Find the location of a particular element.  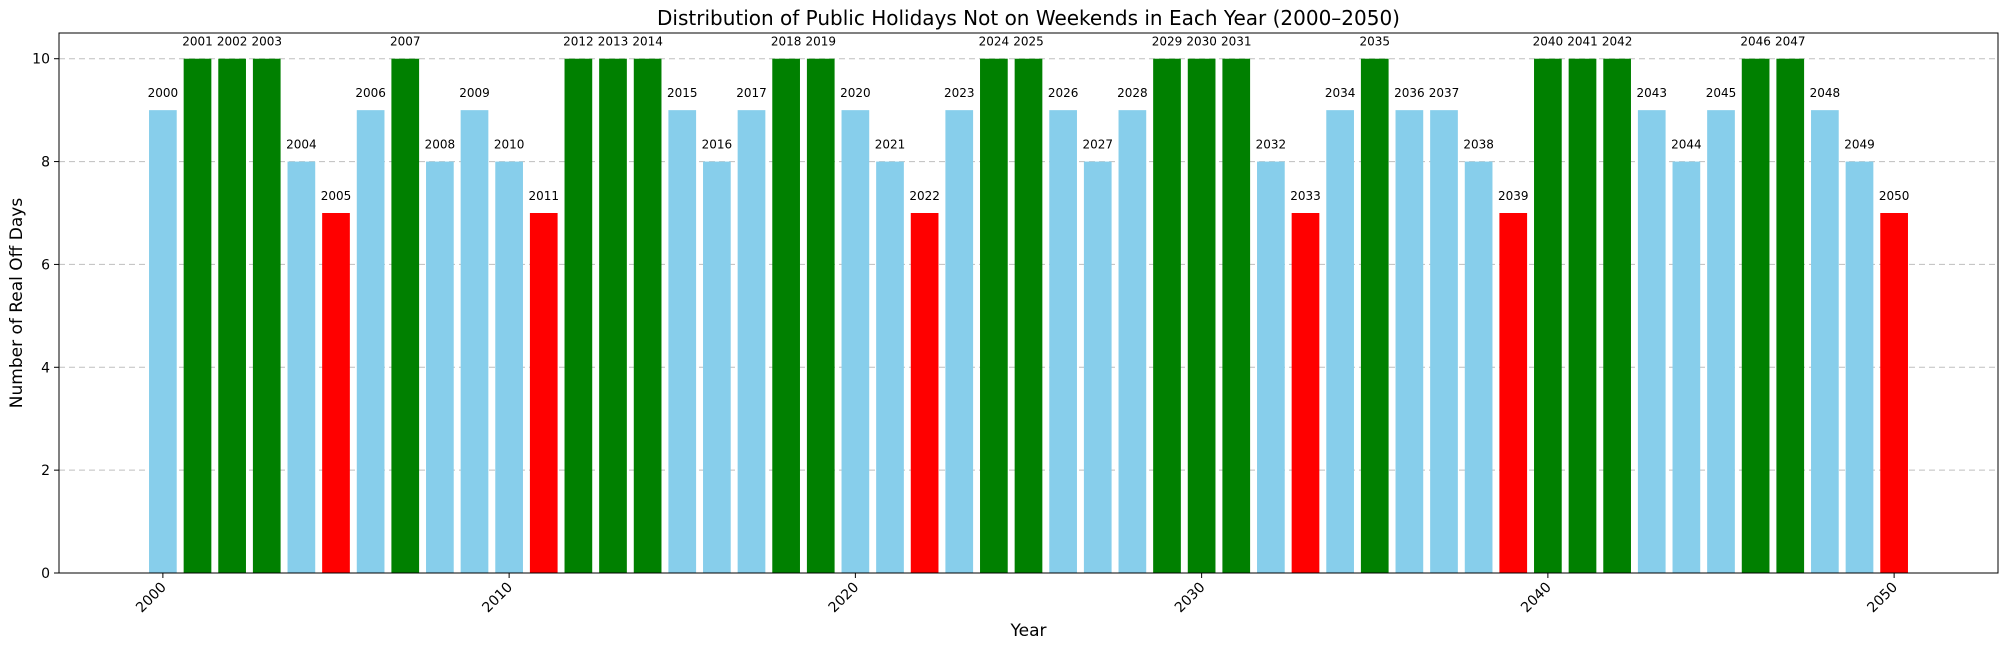

x-tick-label: 2010 is located at coordinates (497, 598).